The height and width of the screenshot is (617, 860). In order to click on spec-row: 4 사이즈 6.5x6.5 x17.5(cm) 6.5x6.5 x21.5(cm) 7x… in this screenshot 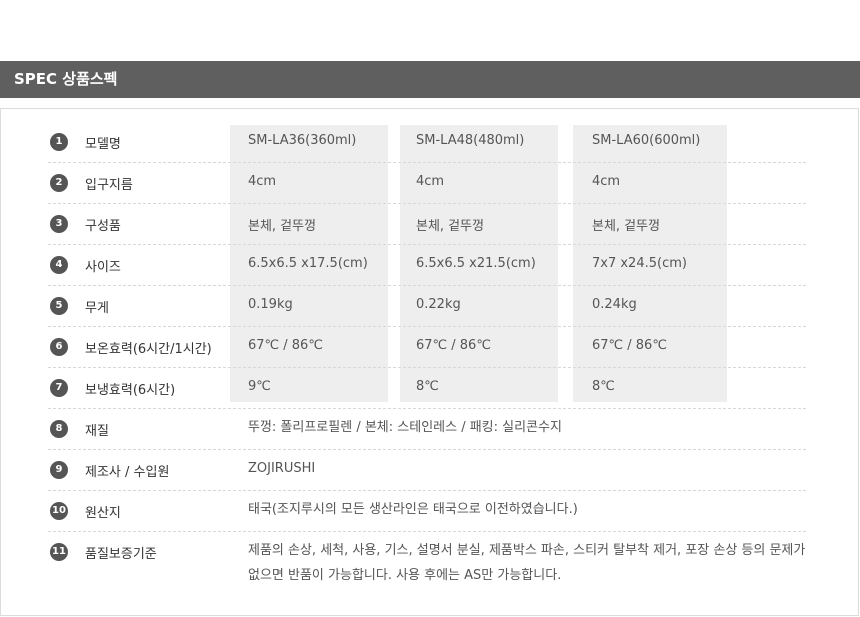, I will do `click(427, 265)`.